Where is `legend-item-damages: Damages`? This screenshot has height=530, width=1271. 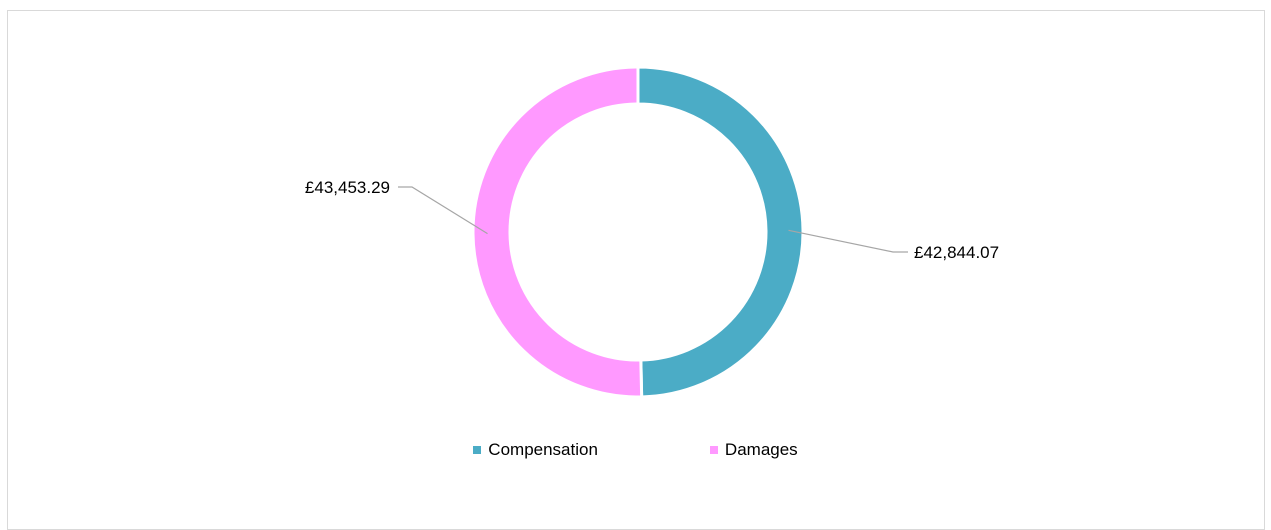 legend-item-damages: Damages is located at coordinates (753, 450).